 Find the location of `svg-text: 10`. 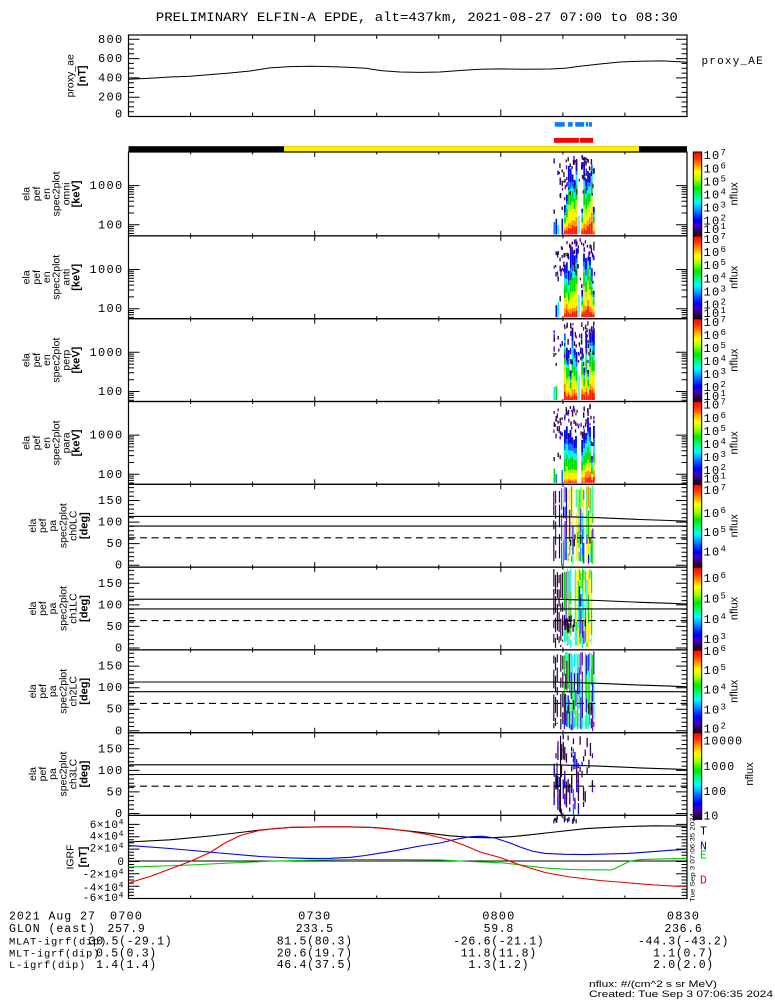

svg-text: 10 is located at coordinates (712, 817).